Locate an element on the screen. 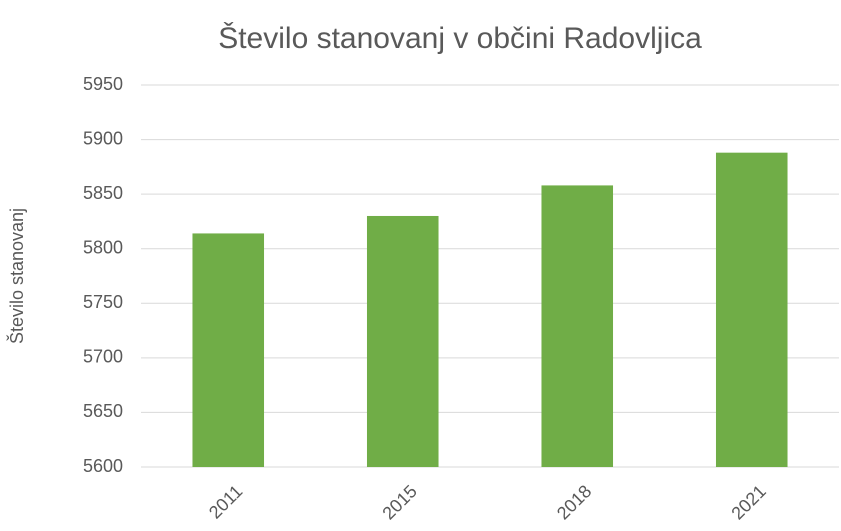 This screenshot has width=841, height=531. y-tick-label: 5750 is located at coordinates (103, 302).